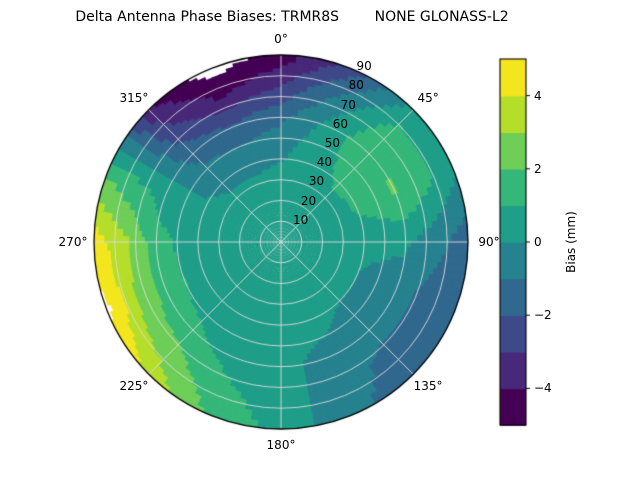  Describe the element at coordinates (538, 242) in the screenshot. I see `colorbar-tick-label: 0` at that location.